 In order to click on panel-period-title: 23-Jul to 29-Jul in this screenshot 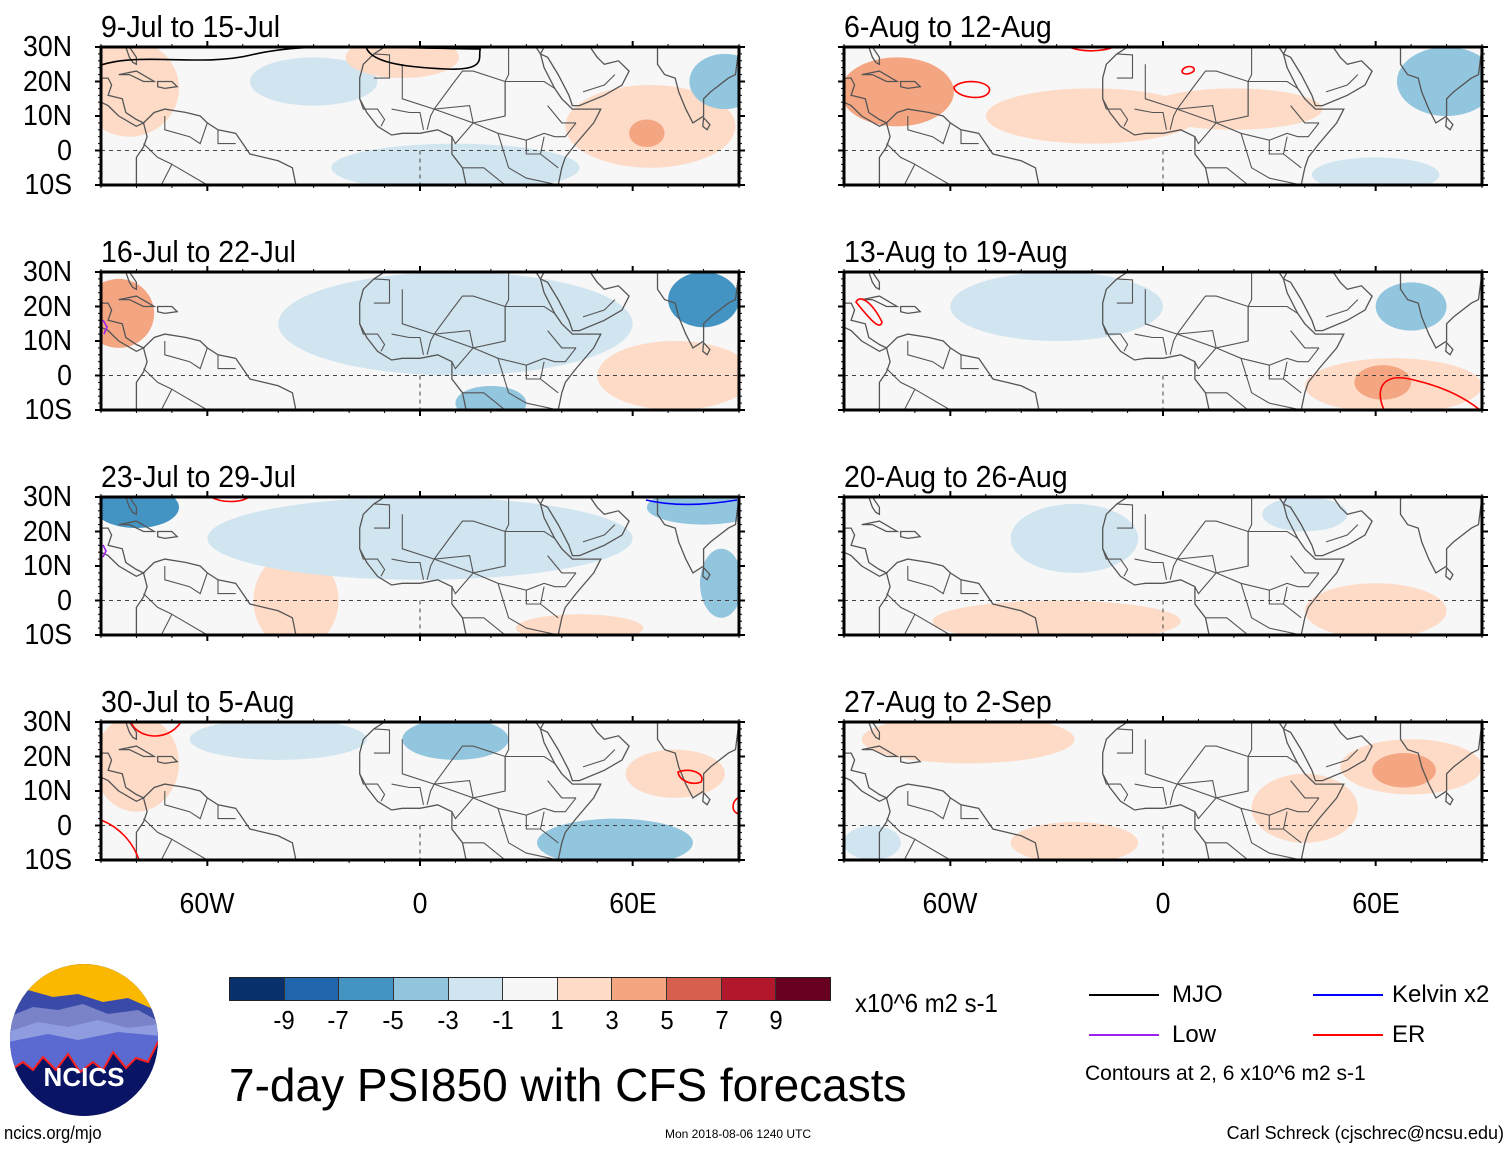, I will do `click(198, 476)`.